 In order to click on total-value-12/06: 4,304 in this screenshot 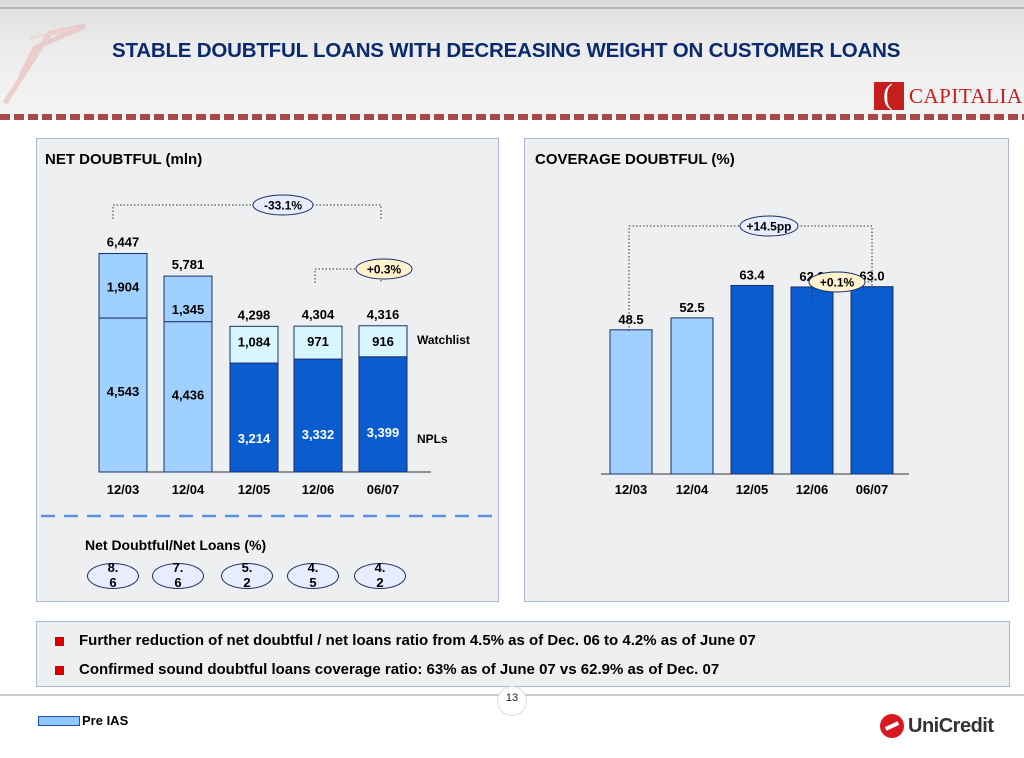, I will do `click(318, 314)`.